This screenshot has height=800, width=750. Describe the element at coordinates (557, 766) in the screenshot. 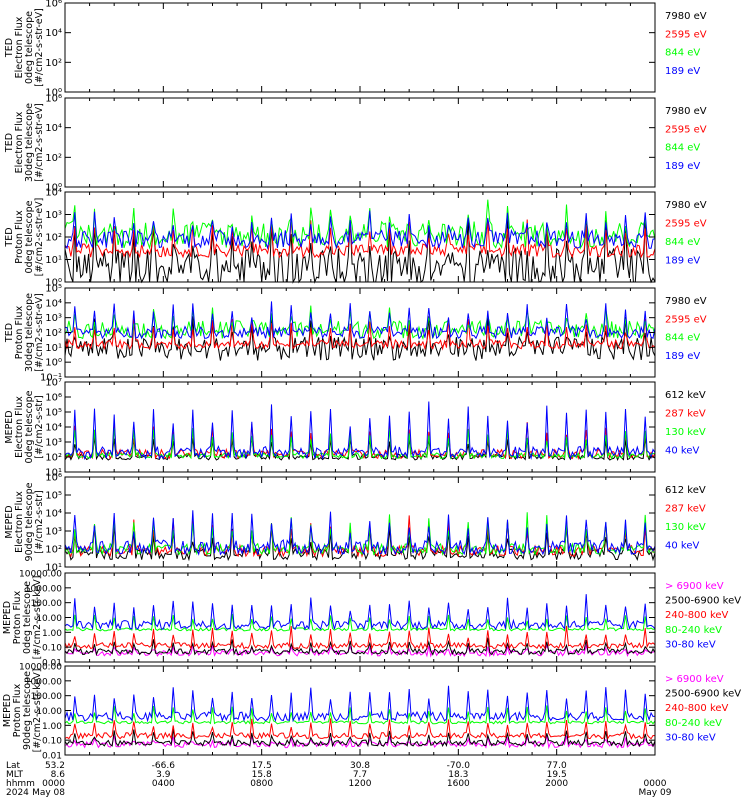

I see `footer-lat-value: 77.0` at that location.